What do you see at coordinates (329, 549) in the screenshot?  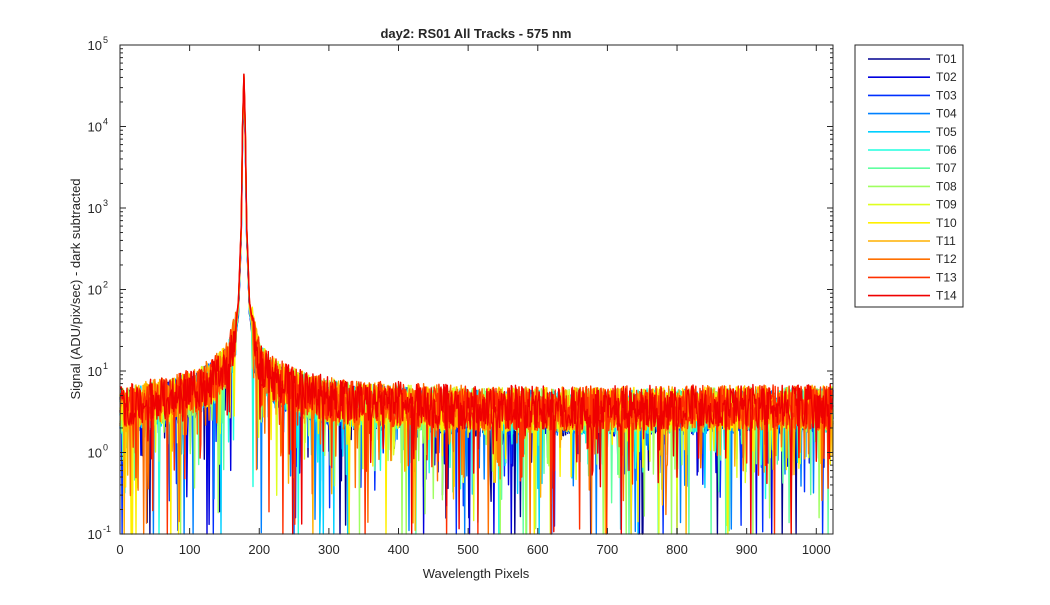 I see `x-tick-label: 300` at bounding box center [329, 549].